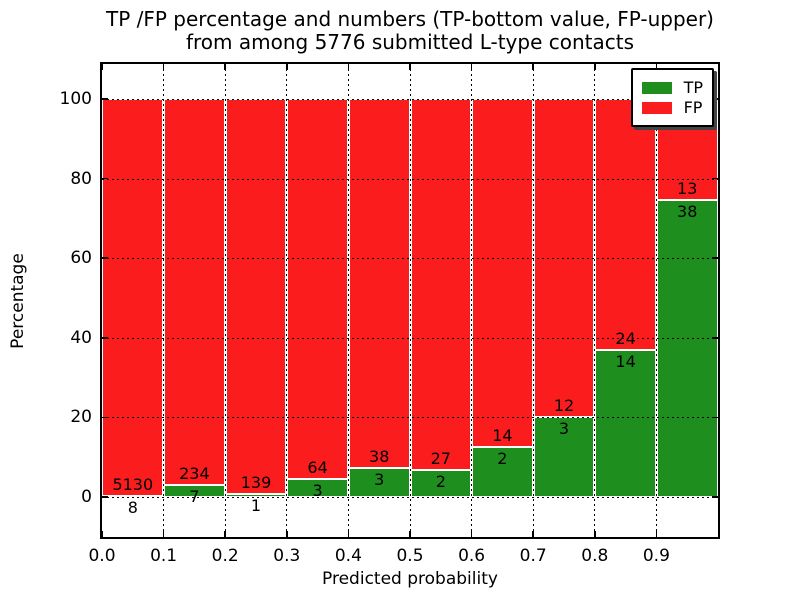  What do you see at coordinates (564, 406) in the screenshot?
I see `fp-count-label: 12` at bounding box center [564, 406].